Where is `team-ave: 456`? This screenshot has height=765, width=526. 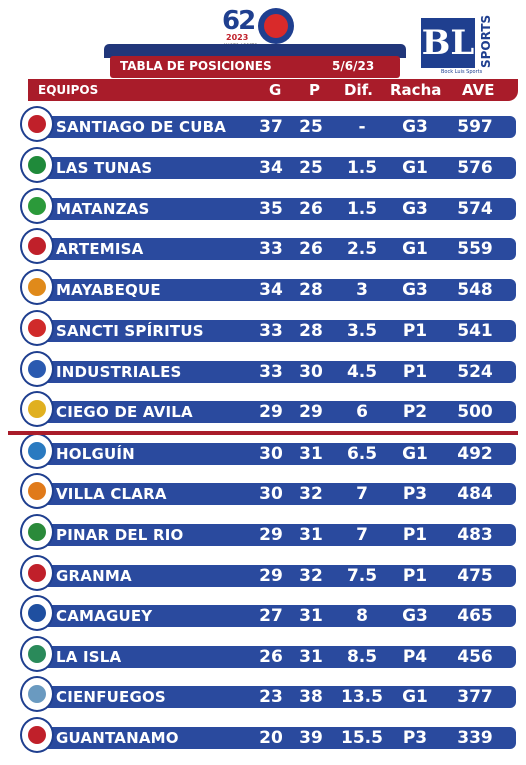
team-ave: 456 is located at coordinates (475, 657).